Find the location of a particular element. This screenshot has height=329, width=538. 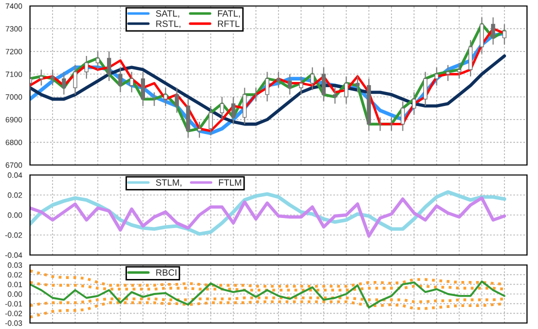

legend-label: RBCI is located at coordinates (166, 272).